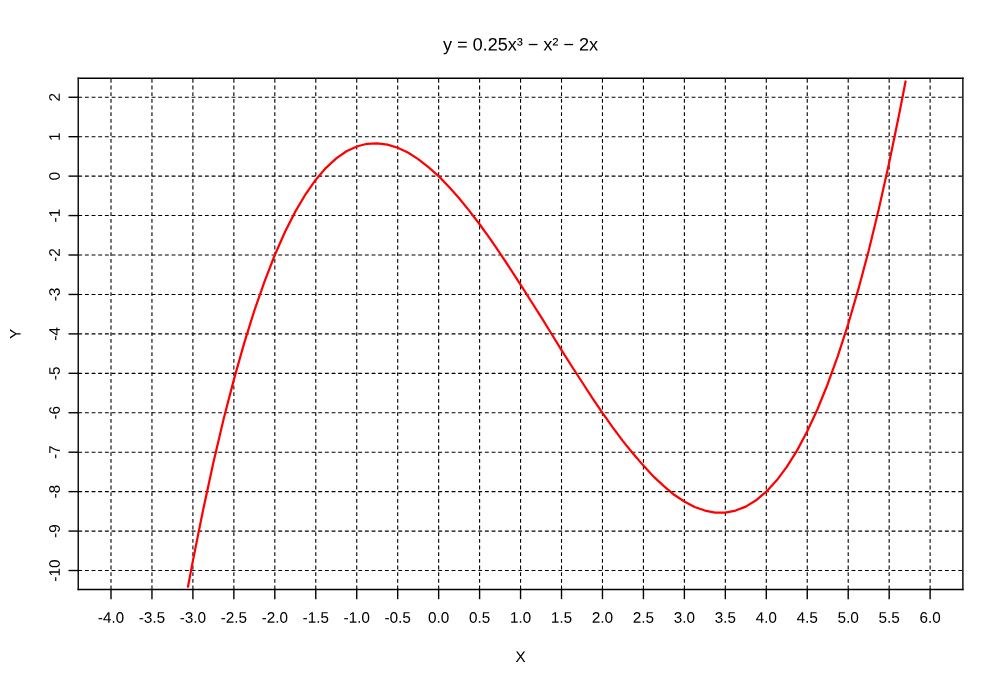  I want to click on x-tick-label: -3.0, so click(193, 617).